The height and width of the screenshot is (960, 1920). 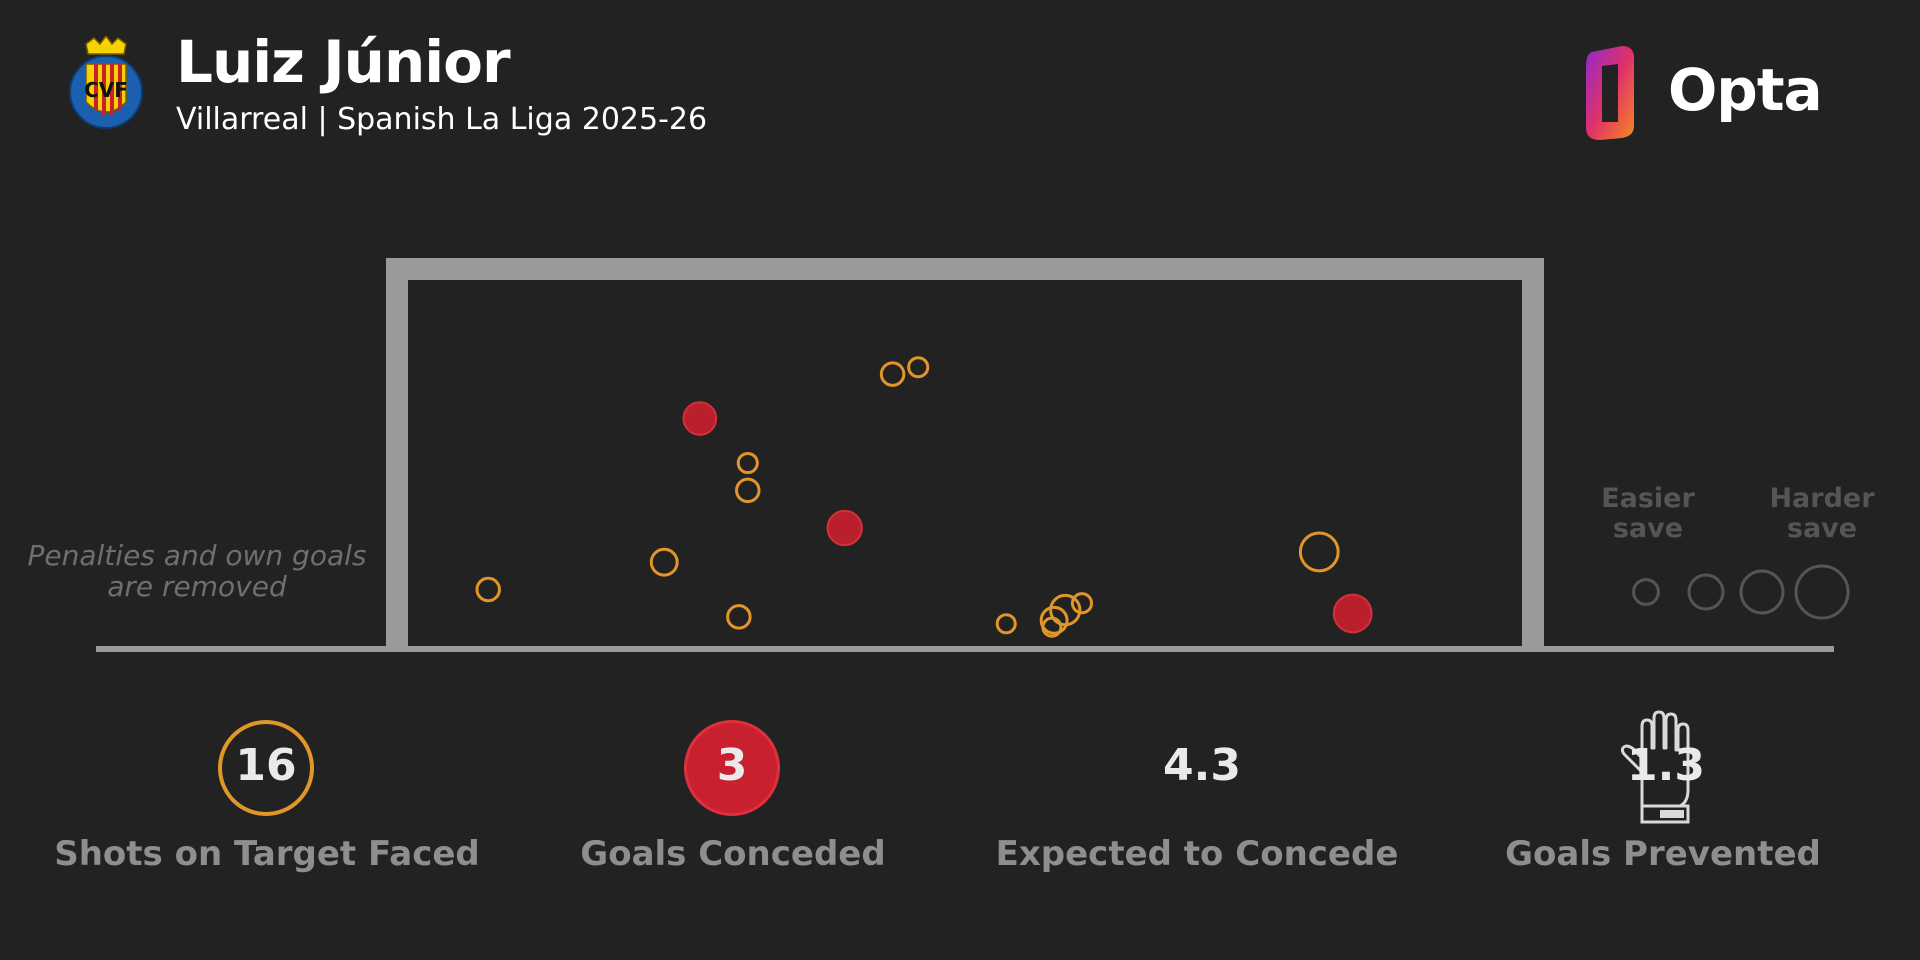 I want to click on goal-crossbar, so click(x=965, y=269).